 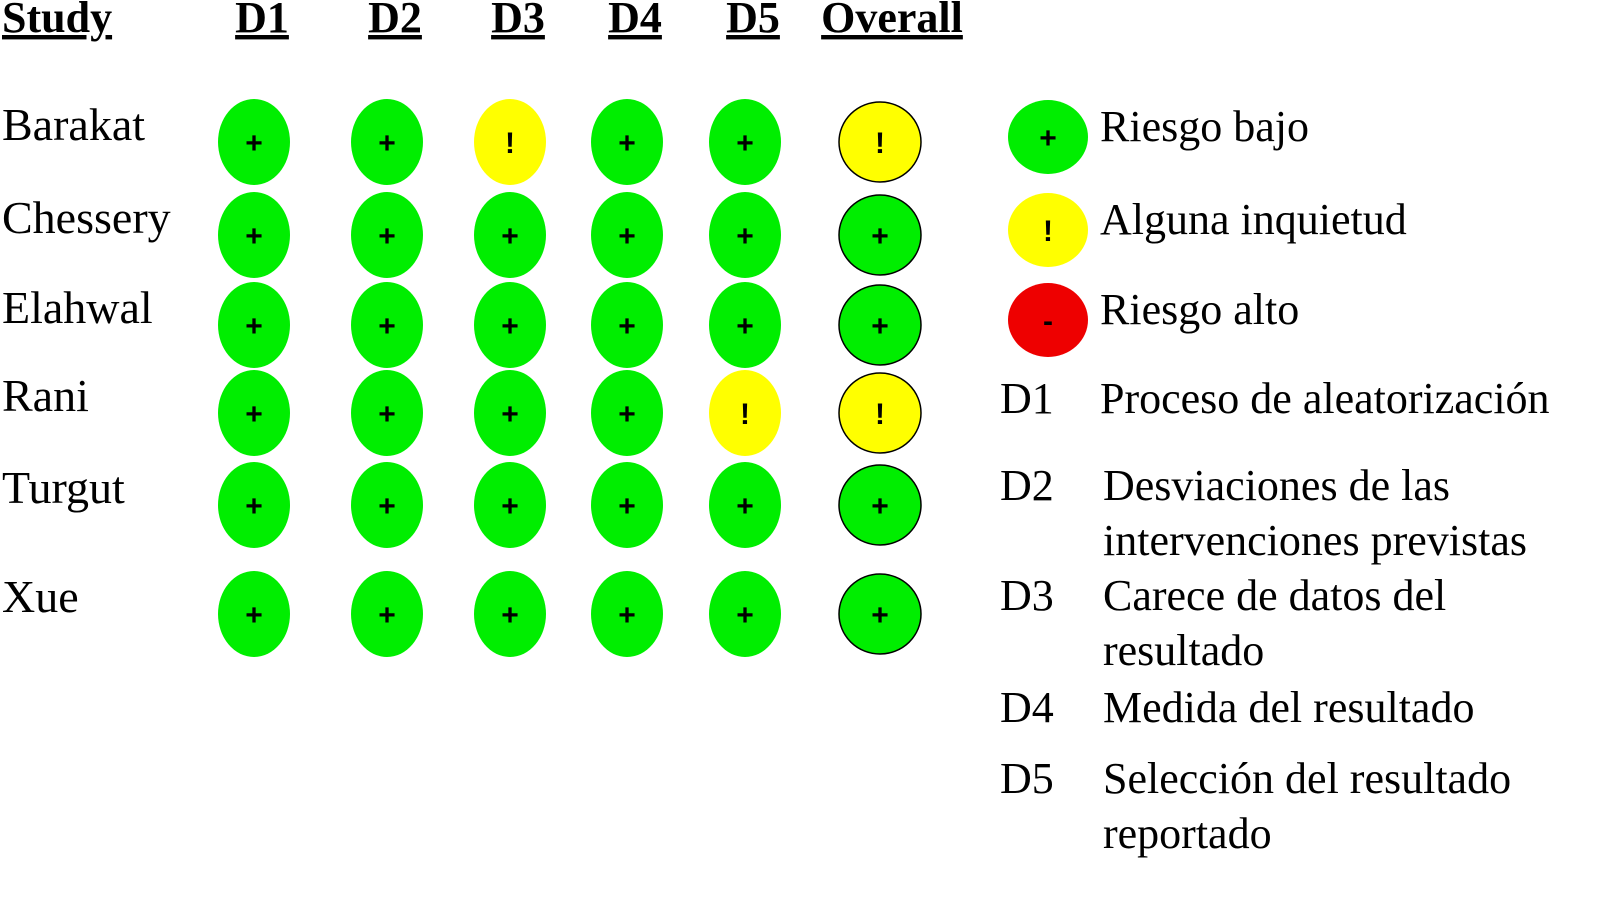 What do you see at coordinates (1183, 650) in the screenshot?
I see `domain-description: resultado` at bounding box center [1183, 650].